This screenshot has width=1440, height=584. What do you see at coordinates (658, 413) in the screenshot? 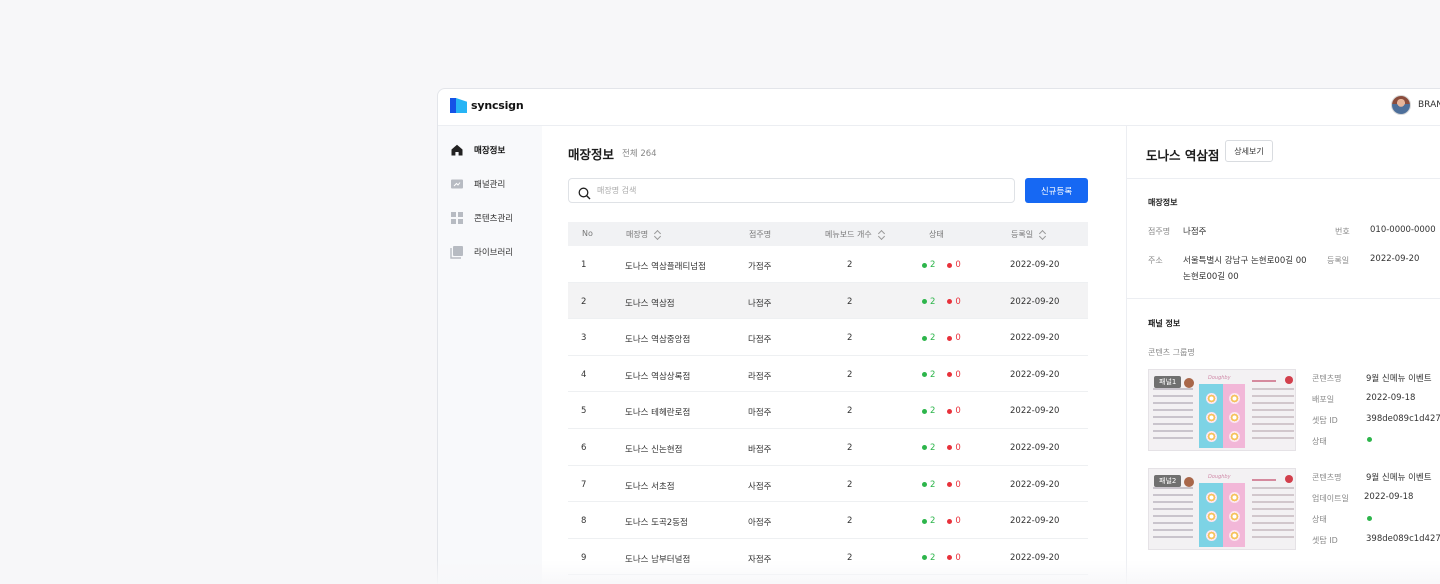
I see `row-store-name: 도나스 테헤란로점` at bounding box center [658, 413].